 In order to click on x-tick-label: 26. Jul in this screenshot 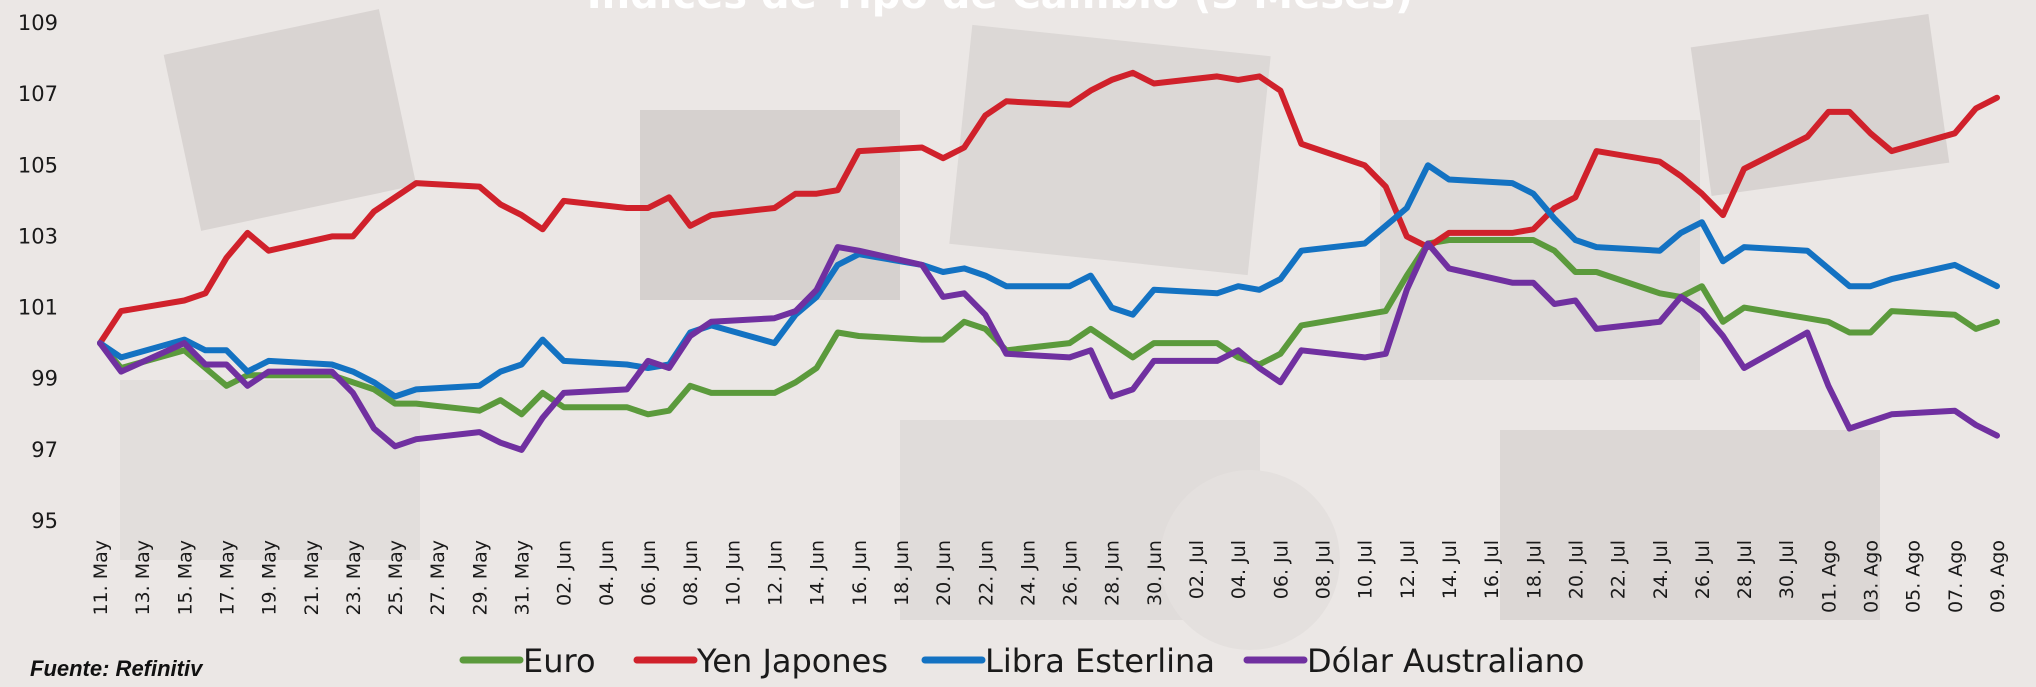, I will do `click(1703, 569)`.